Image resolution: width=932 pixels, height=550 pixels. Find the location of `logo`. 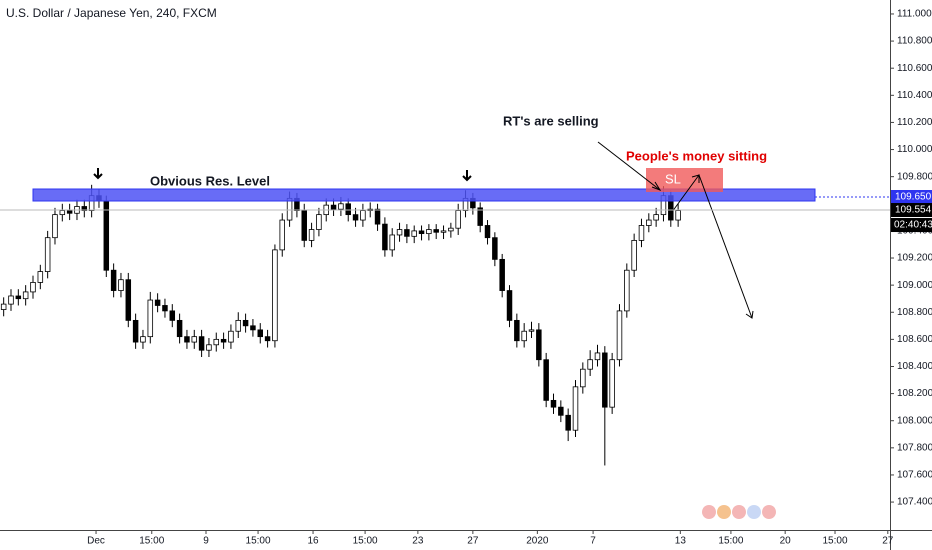

logo is located at coordinates (739, 512).